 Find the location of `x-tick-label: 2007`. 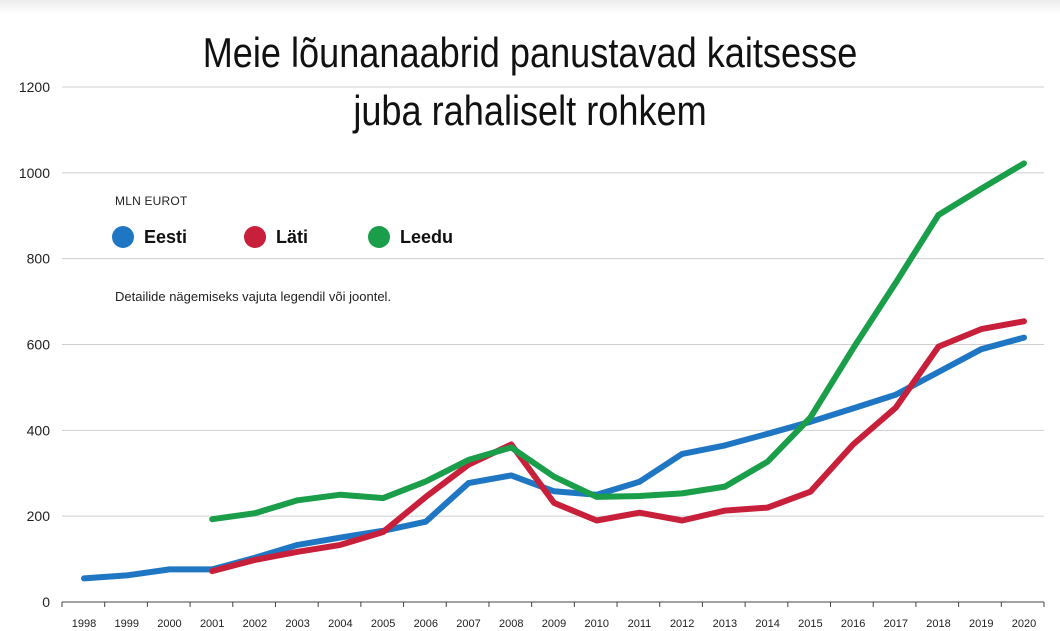

x-tick-label: 2007 is located at coordinates (468, 624).